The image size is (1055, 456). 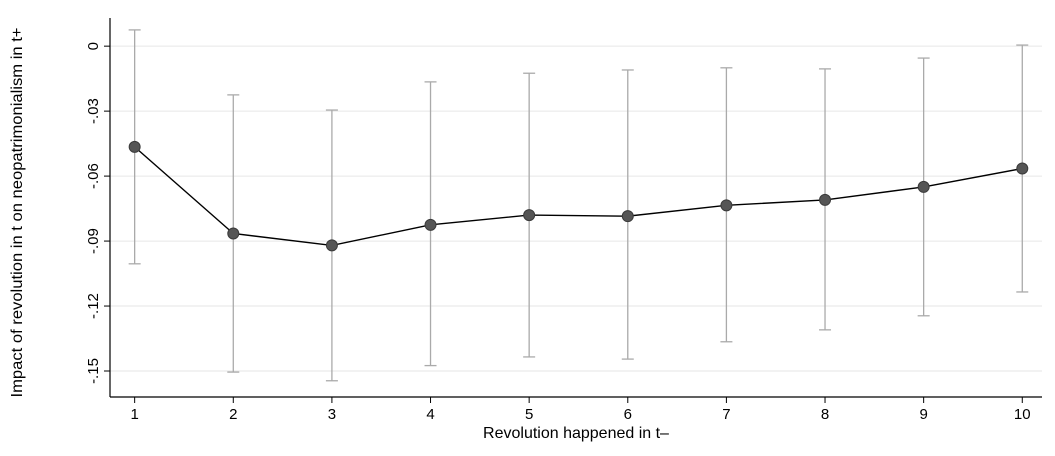 What do you see at coordinates (576, 433) in the screenshot?
I see `x-axis-title: Revolution happened in t–` at bounding box center [576, 433].